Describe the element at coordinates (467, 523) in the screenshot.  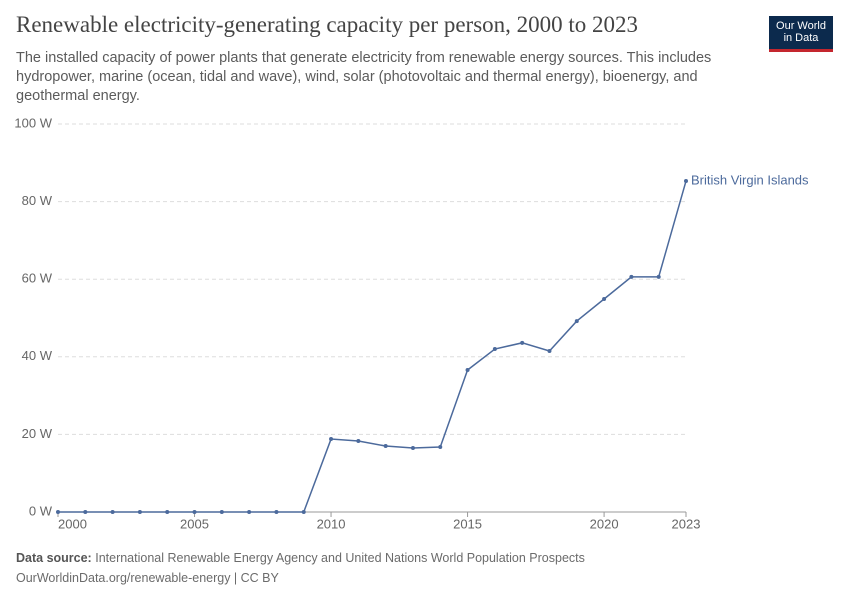
I see `x-tick-label: 2015` at that location.